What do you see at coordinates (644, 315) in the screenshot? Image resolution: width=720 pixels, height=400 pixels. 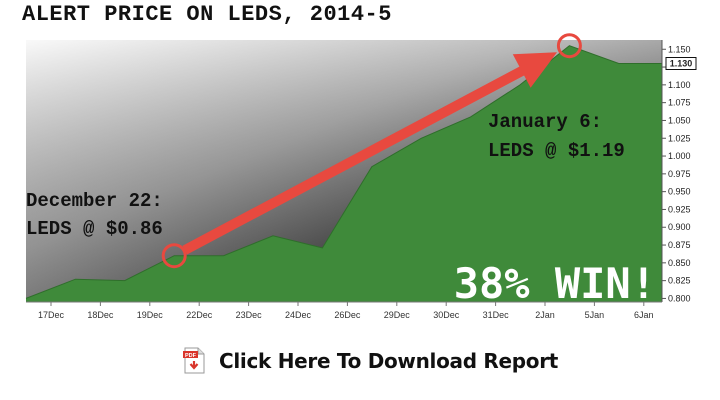 I see `x-tick-label: 6Jan` at bounding box center [644, 315].